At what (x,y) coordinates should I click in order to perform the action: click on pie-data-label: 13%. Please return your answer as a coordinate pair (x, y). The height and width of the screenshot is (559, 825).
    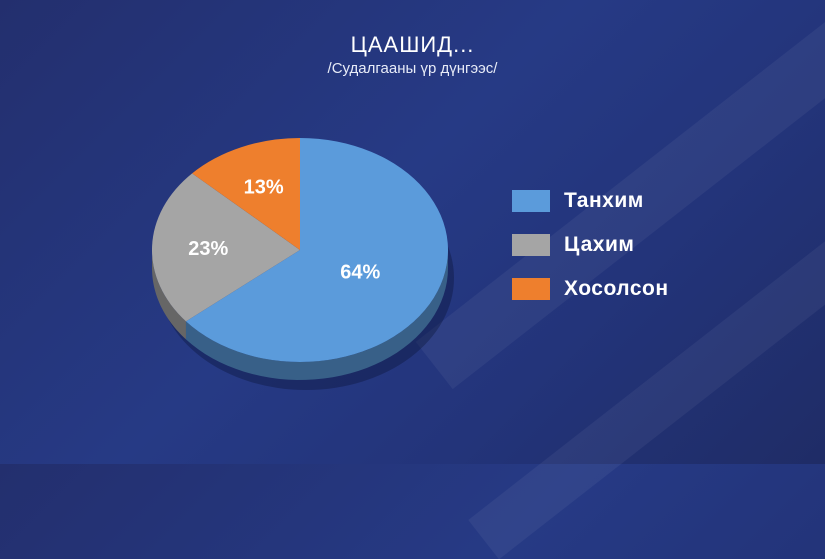
    Looking at the image, I should click on (264, 187).